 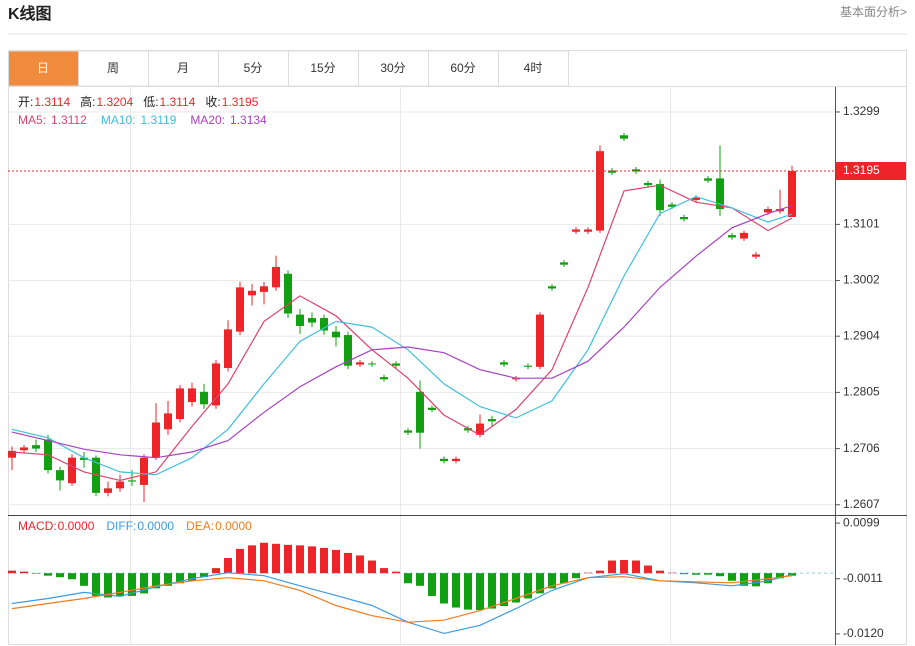 I want to click on tab-bar: 日 周 月 5分 15分 30分 60分 4时, so click(x=288, y=68).